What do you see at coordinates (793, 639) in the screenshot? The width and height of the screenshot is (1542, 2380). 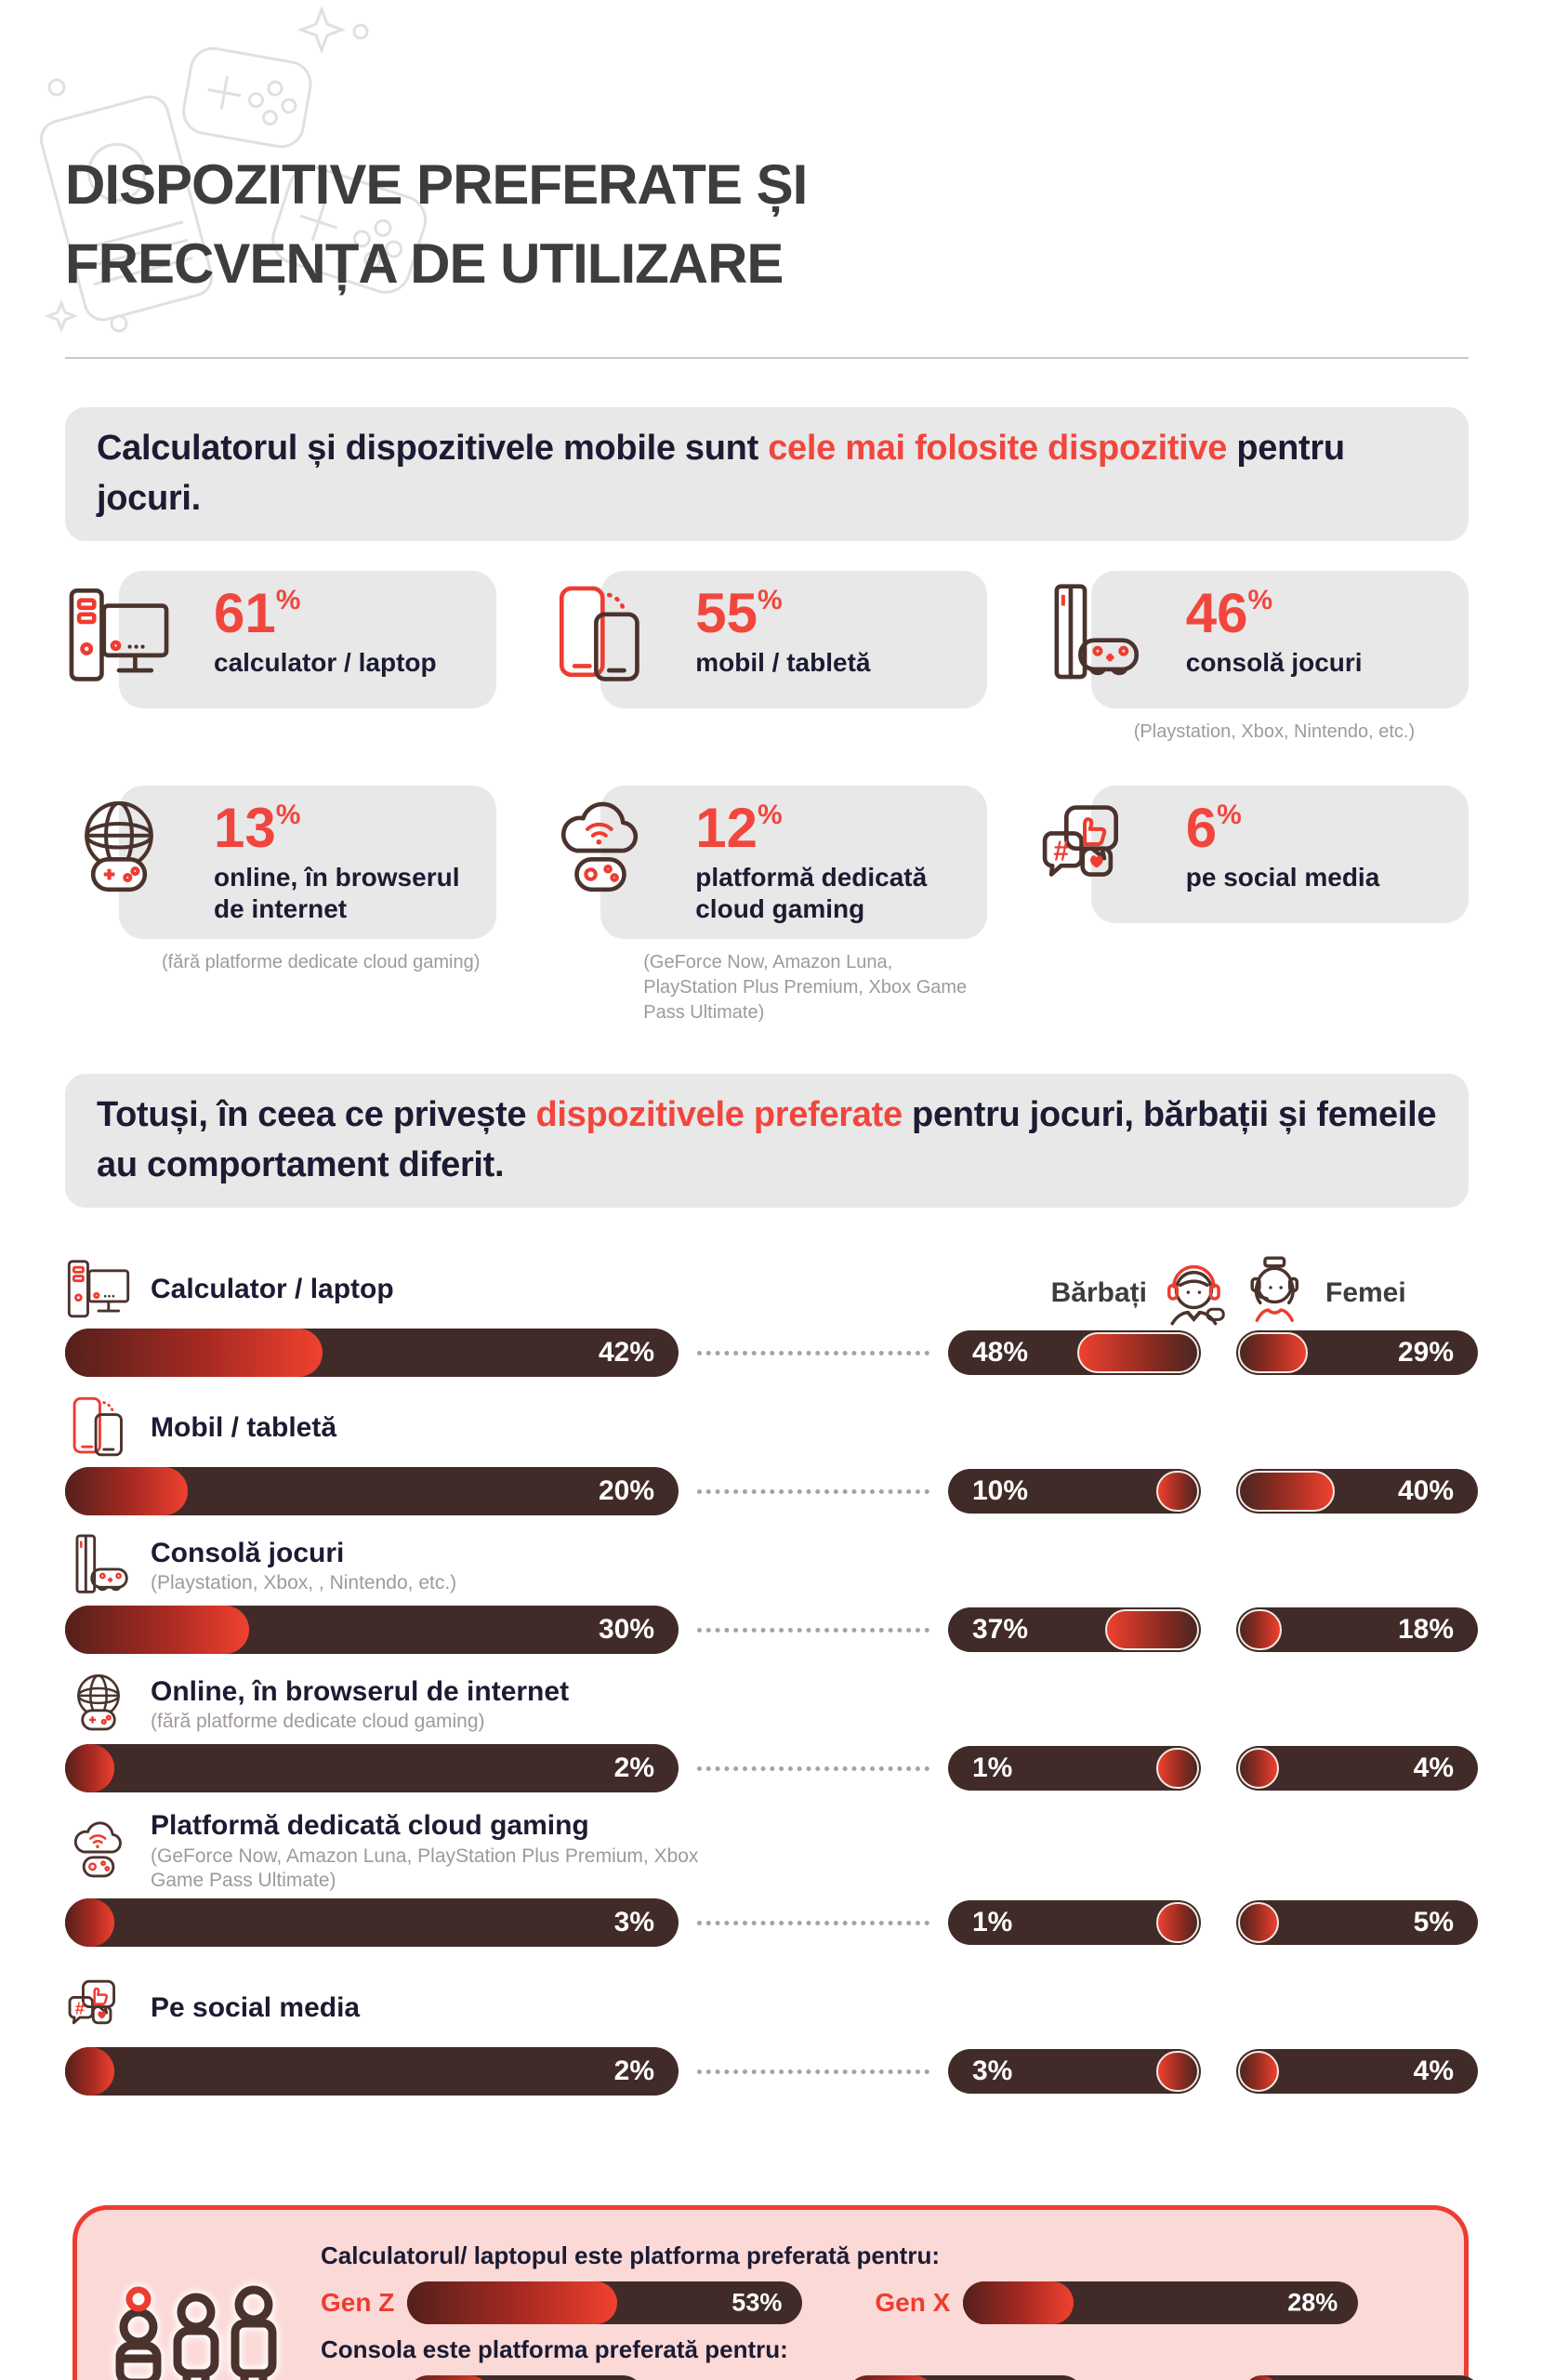 I see `stat-box: 55% mobil / tabletă` at bounding box center [793, 639].